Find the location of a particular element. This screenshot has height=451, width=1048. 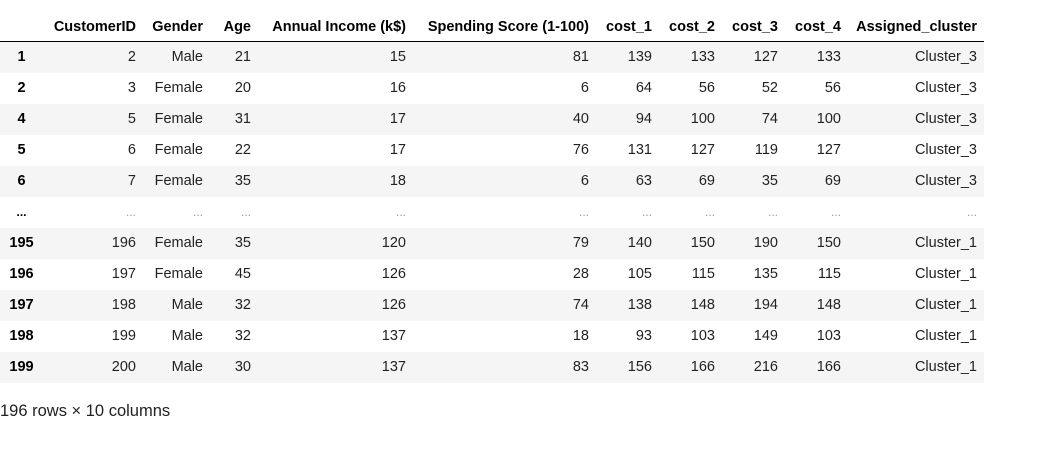

table-row: 6 7 Female 35 18 6 63 69 35 69 Cluster_3 is located at coordinates (492, 181).